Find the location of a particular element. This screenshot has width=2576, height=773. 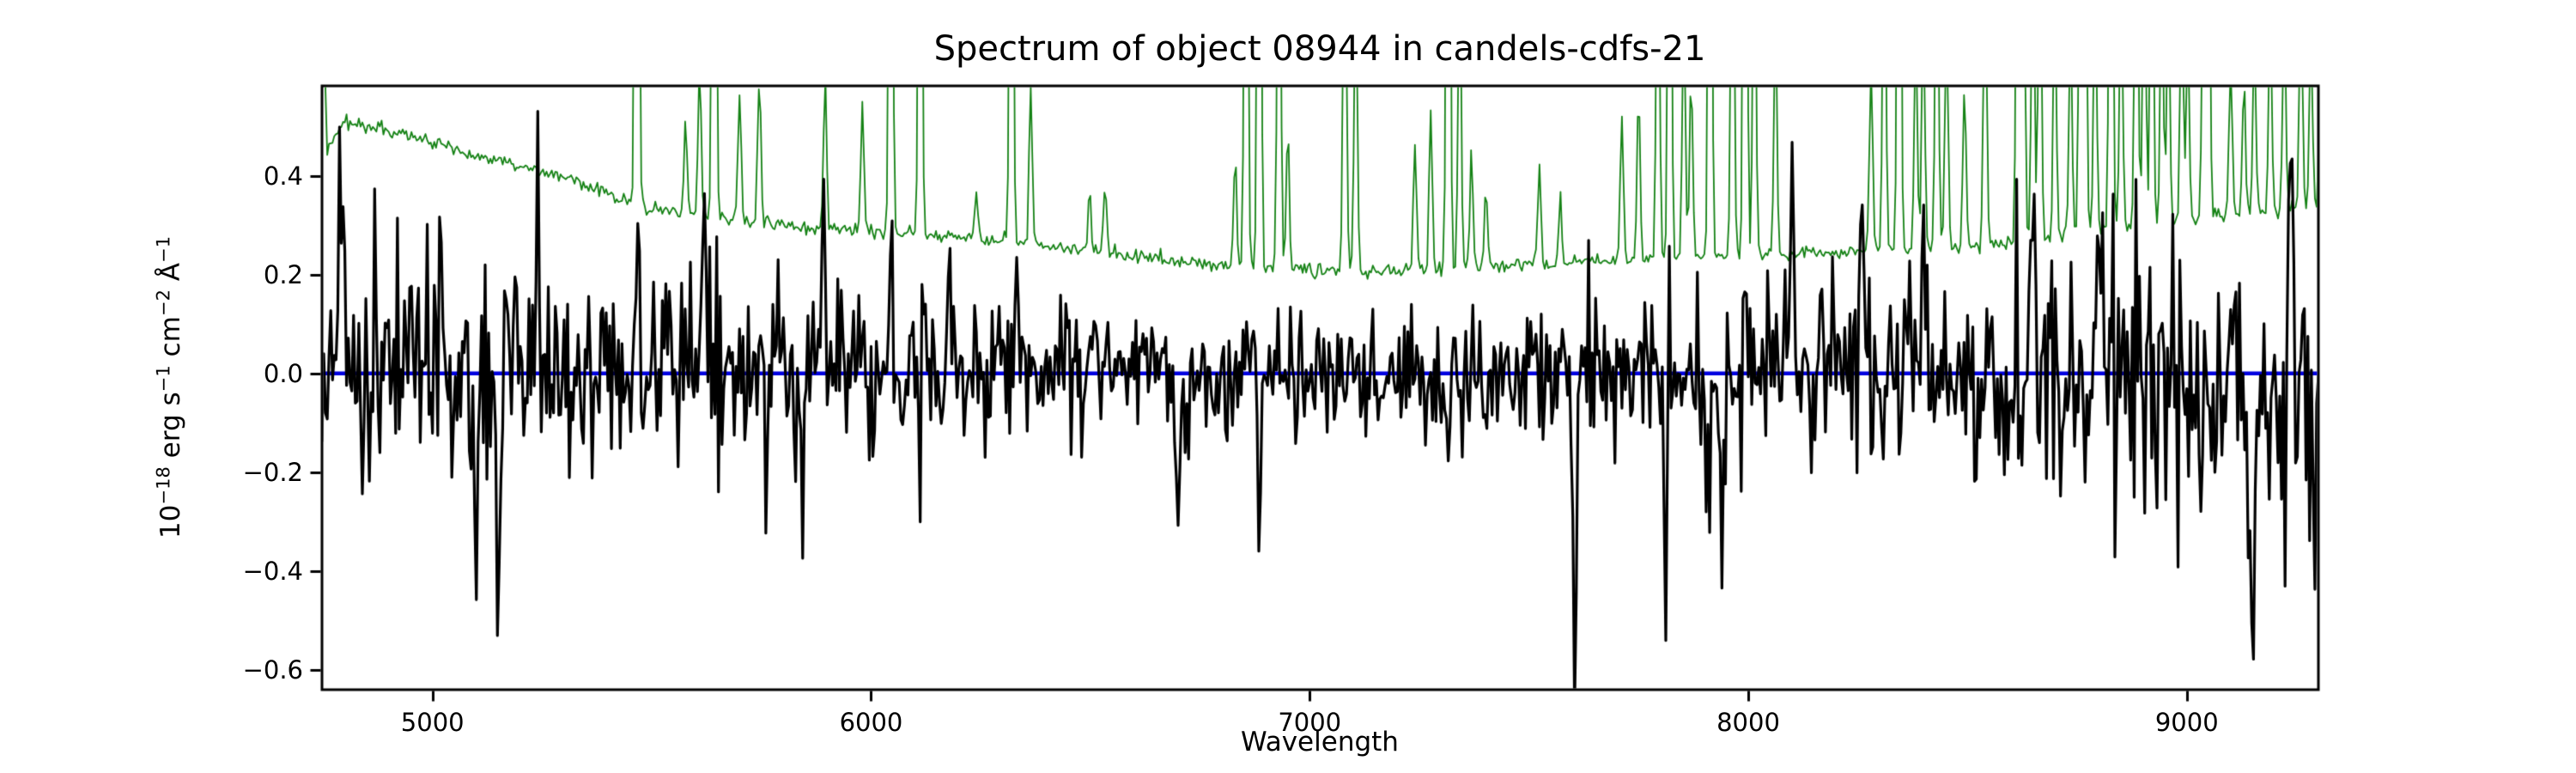

y-tick-label: −0.4 is located at coordinates (272, 571).